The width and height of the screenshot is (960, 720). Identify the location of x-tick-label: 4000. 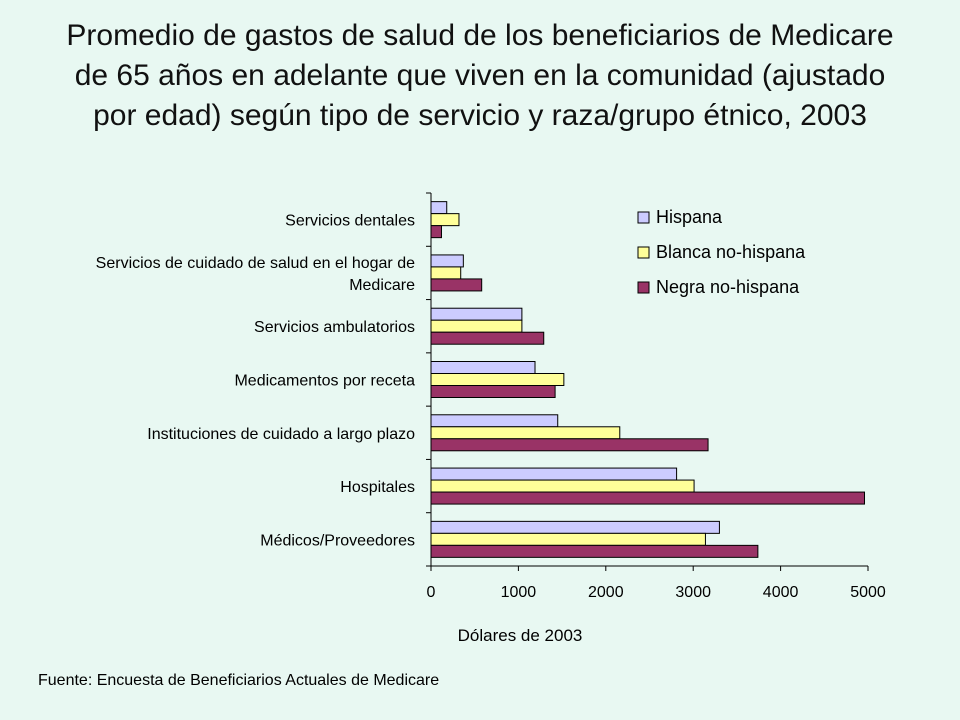
(781, 592).